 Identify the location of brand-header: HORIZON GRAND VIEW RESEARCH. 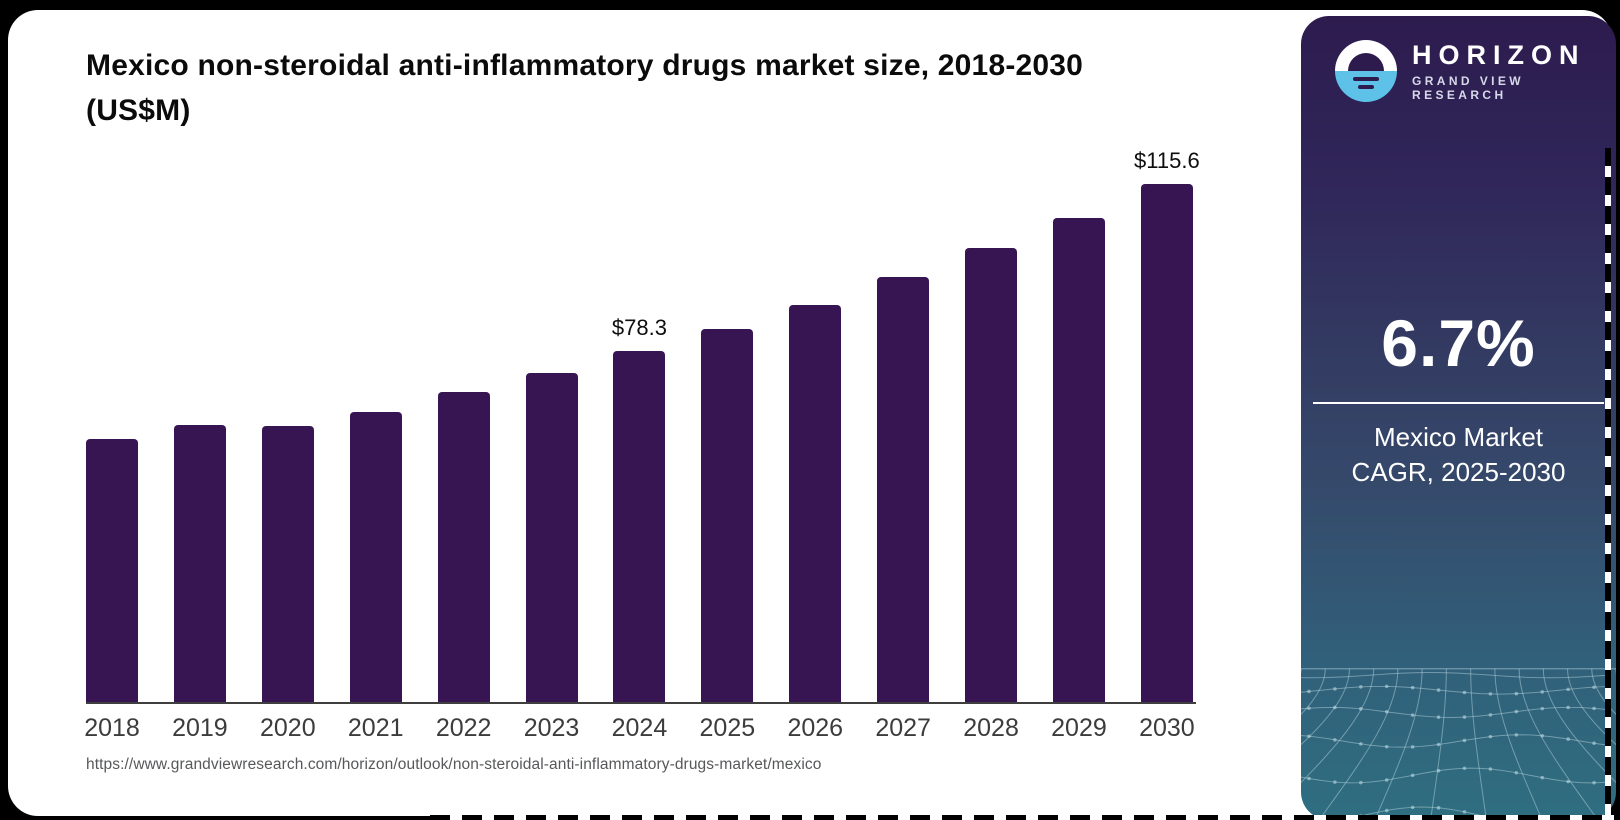
(1458, 59).